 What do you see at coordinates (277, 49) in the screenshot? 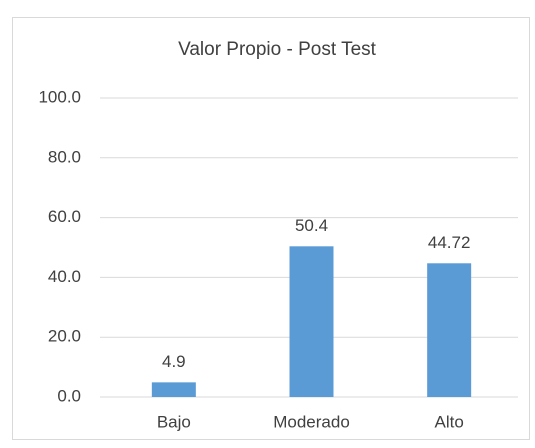
I see `chart-title: Valor Propio - Post Test` at bounding box center [277, 49].